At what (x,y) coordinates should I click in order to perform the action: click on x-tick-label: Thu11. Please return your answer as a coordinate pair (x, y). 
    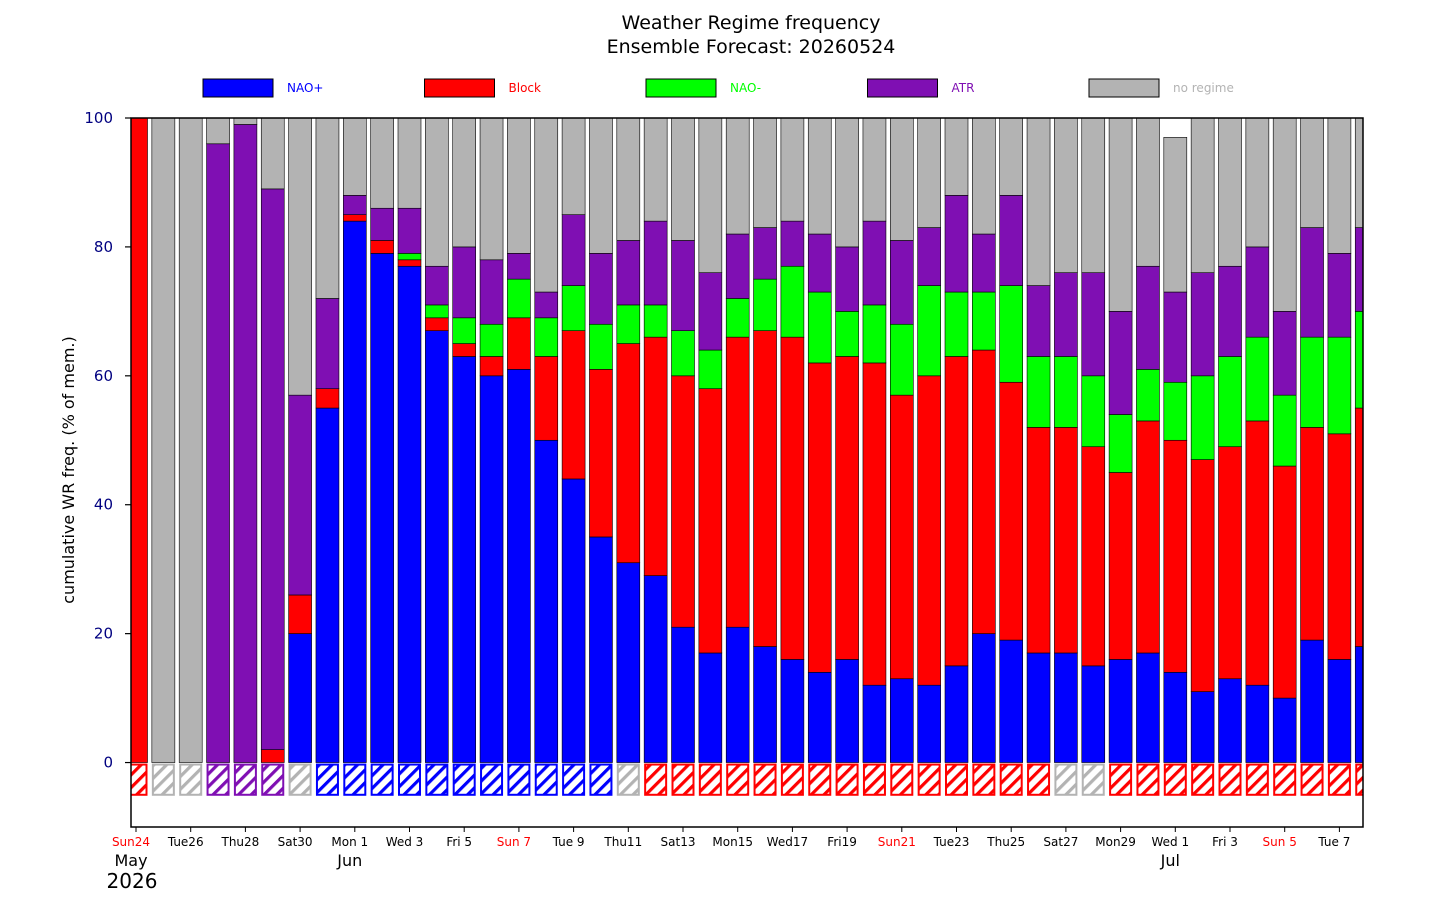
    Looking at the image, I should click on (622, 842).